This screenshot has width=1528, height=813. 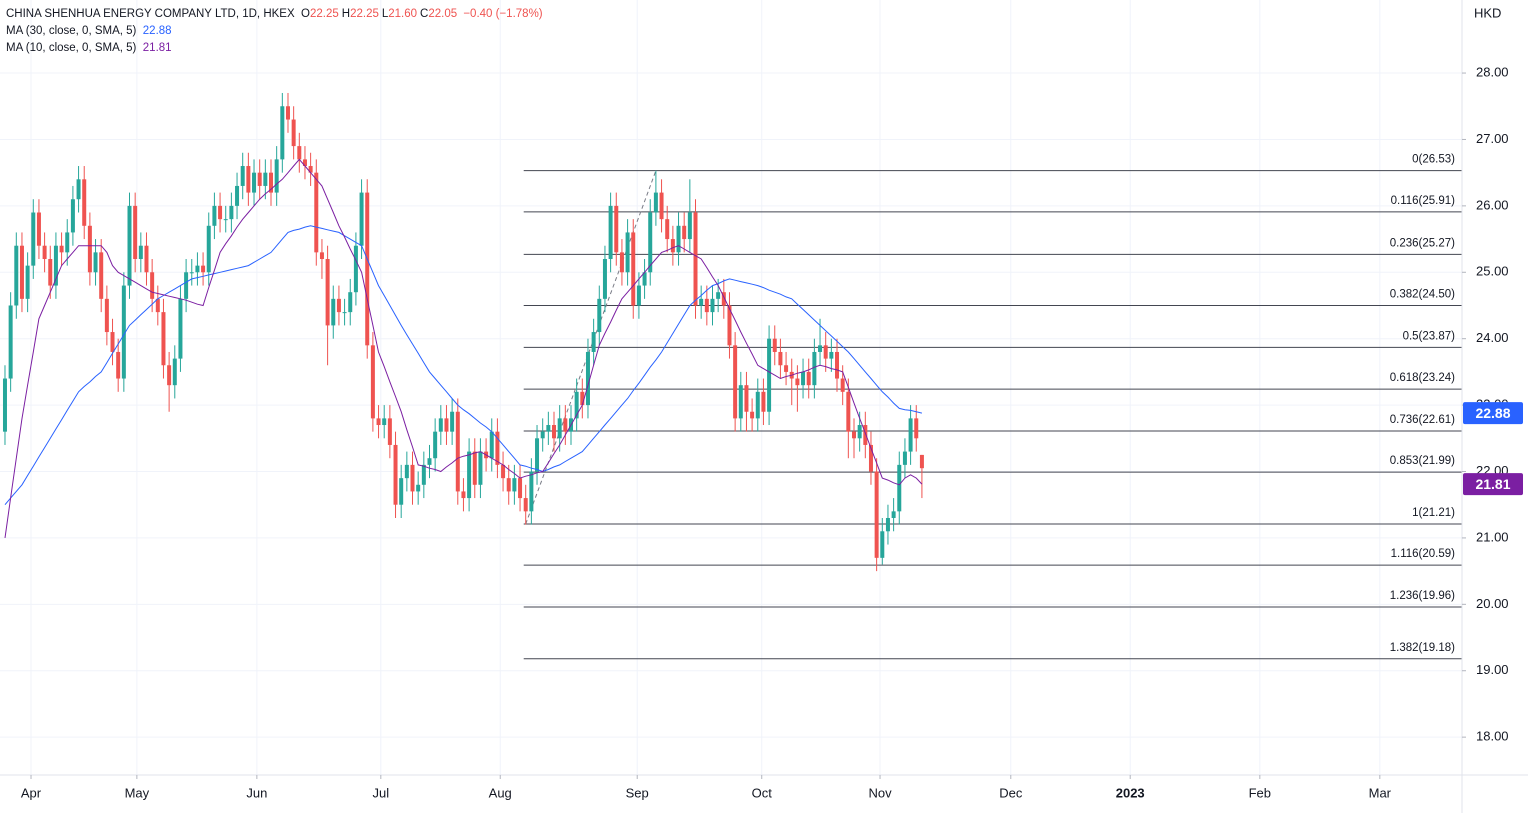 What do you see at coordinates (503, 14) in the screenshot?
I see `change: −0.40 (−1.78%)` at bounding box center [503, 14].